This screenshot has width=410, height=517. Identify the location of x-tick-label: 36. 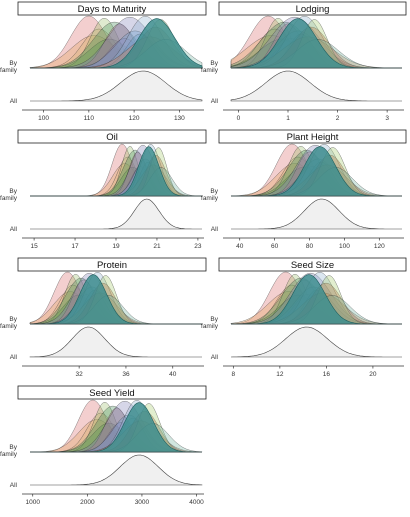
(126, 374).